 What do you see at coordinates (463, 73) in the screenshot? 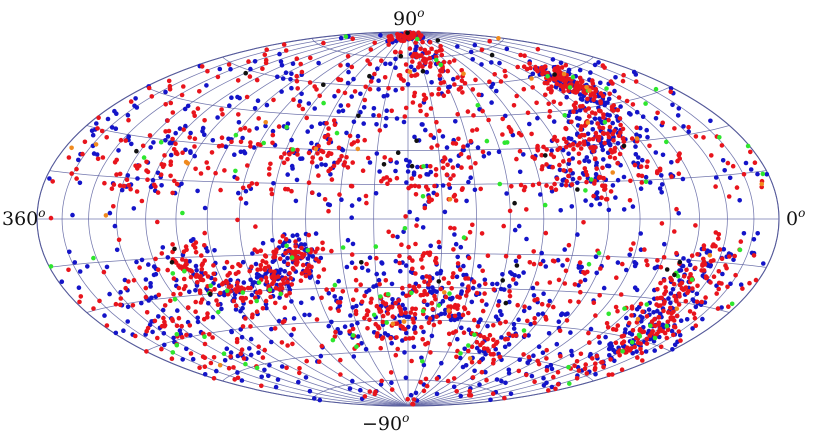
I see `object-point-orange` at bounding box center [463, 73].